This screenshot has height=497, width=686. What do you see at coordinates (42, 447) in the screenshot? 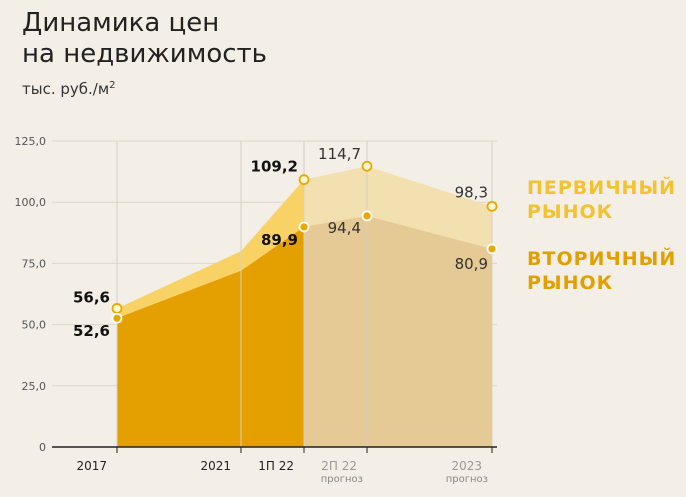
I see `y-tick-label: 0` at bounding box center [42, 447].